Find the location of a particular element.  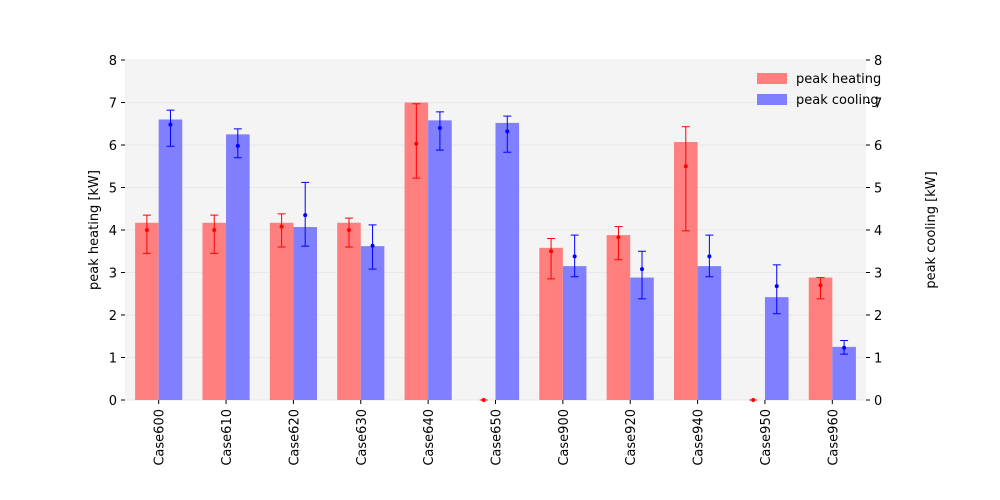

y2-tick-label: 0 is located at coordinates (878, 401).